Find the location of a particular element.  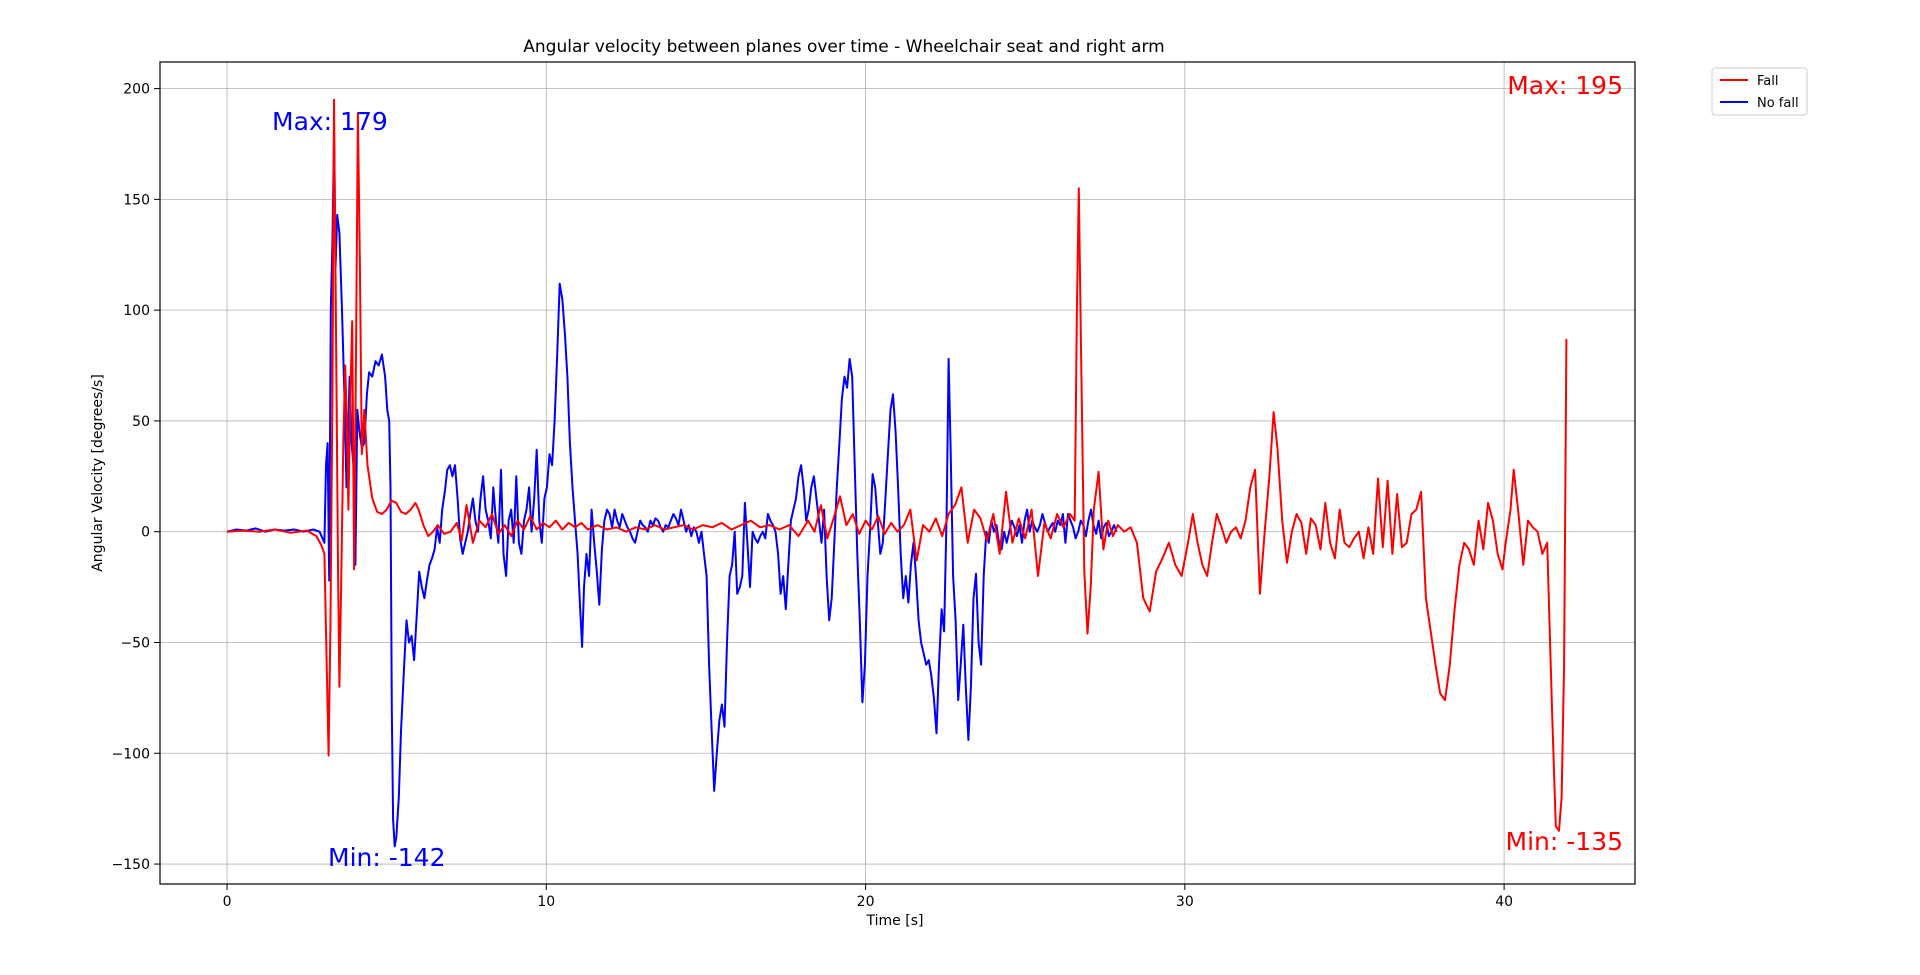

x-tick-label: 40 is located at coordinates (1504, 902).